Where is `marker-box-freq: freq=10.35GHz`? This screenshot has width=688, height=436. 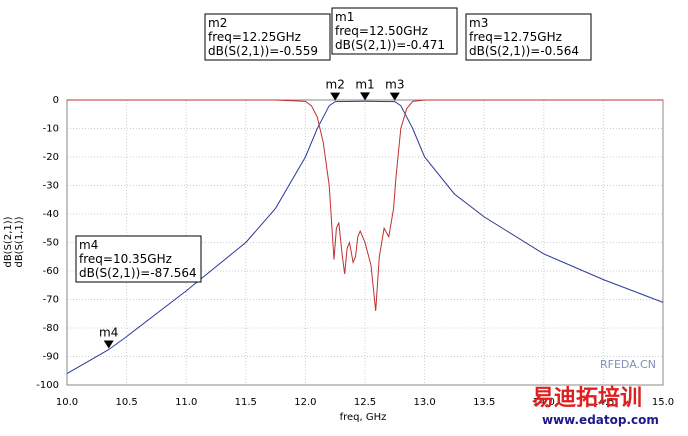 marker-box-freq: freq=10.35GHz is located at coordinates (125, 259).